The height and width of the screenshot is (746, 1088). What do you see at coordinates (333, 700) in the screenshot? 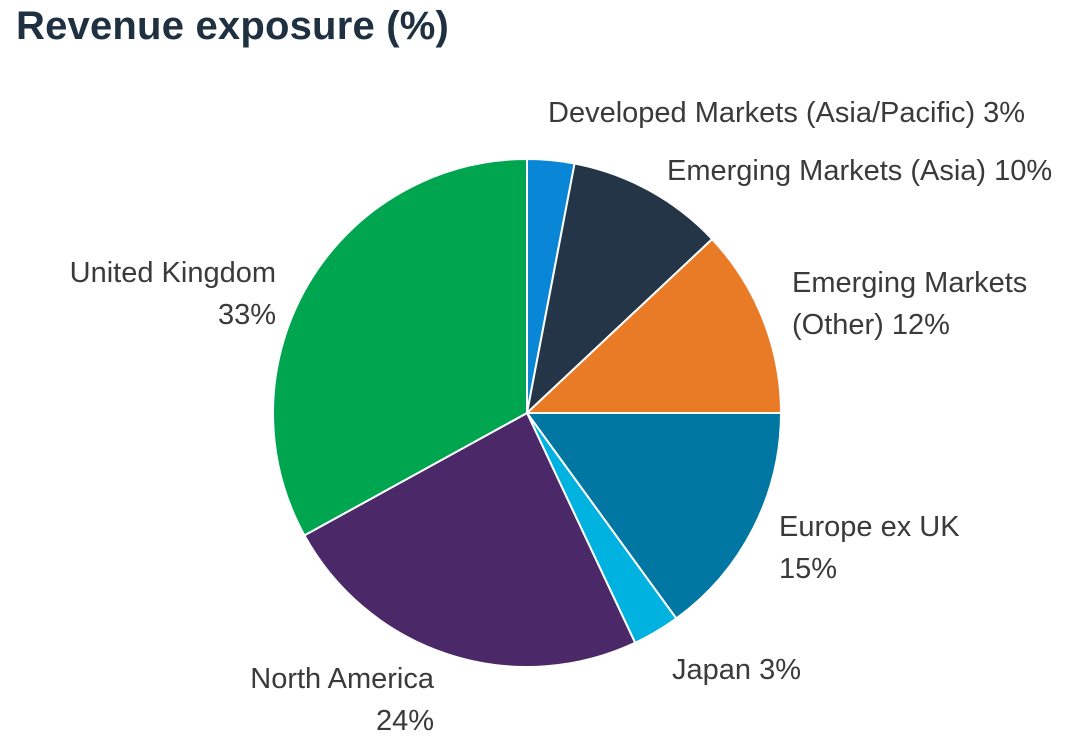
I see `label-north-america: North America 24%` at bounding box center [333, 700].